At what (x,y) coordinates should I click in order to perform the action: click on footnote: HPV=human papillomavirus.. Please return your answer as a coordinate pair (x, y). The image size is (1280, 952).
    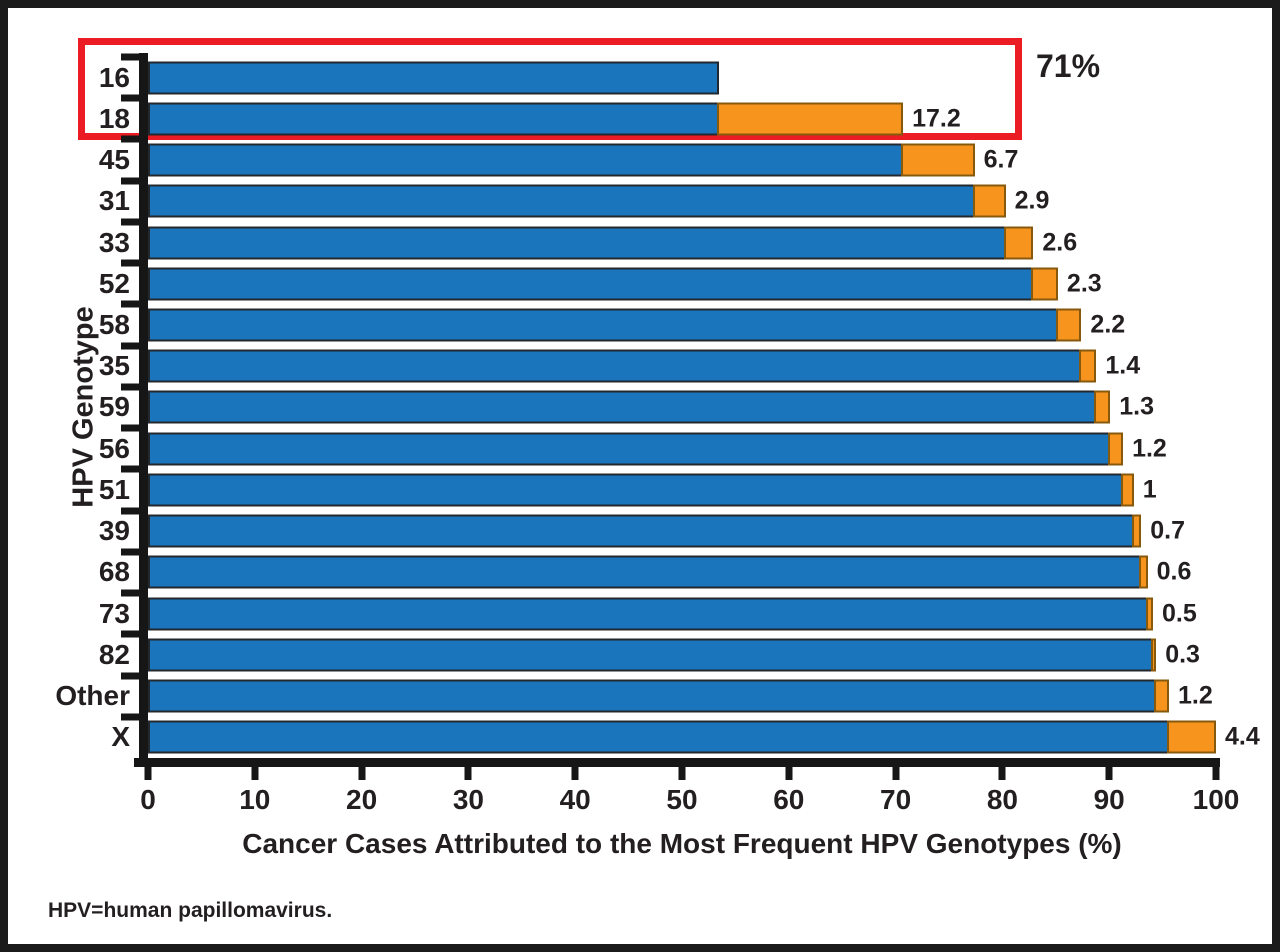
    Looking at the image, I should click on (190, 910).